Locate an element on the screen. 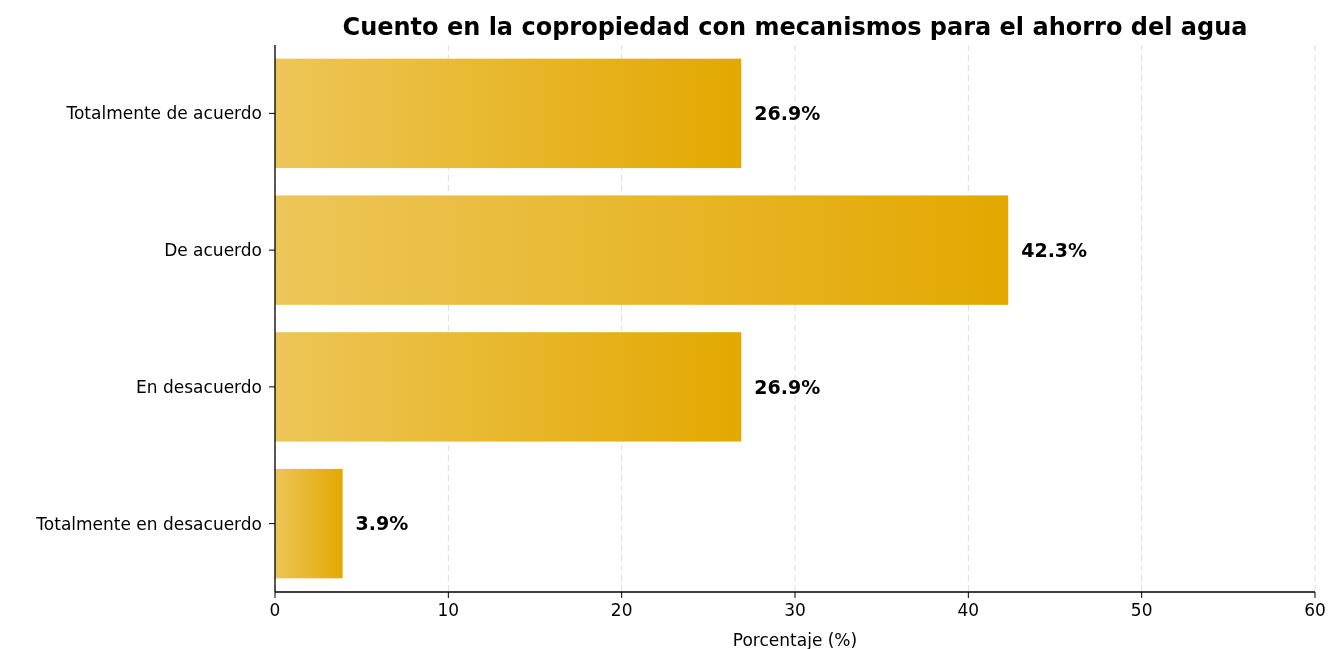 The image size is (1330, 649). y-tick-label: Totalmente de acuerdo is located at coordinates (163, 113).